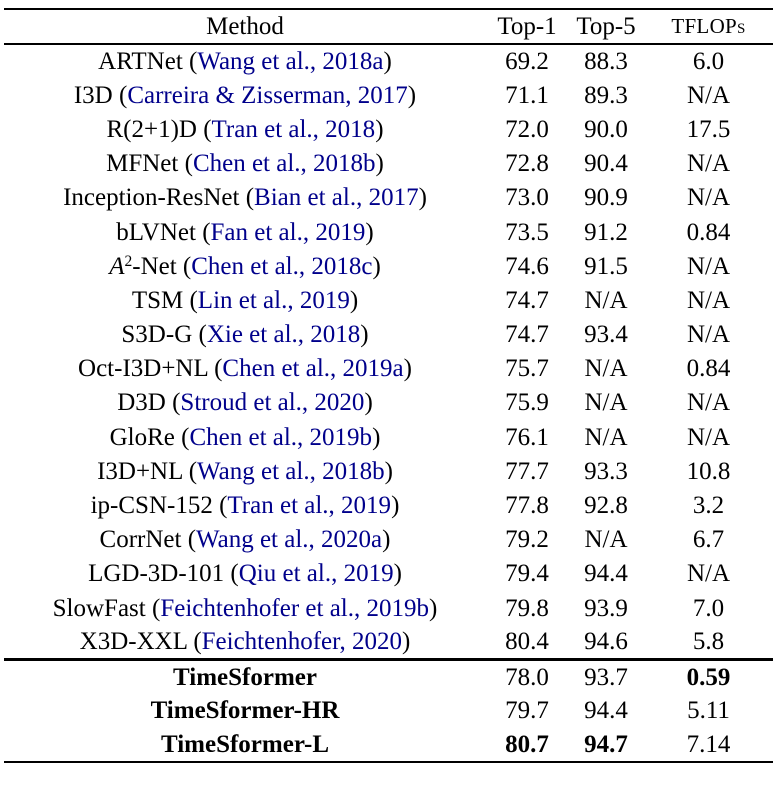 The image size is (777, 788). I want to click on method-cell: Oct-I3D+NL (Chen et al., 2019a), so click(245, 369).